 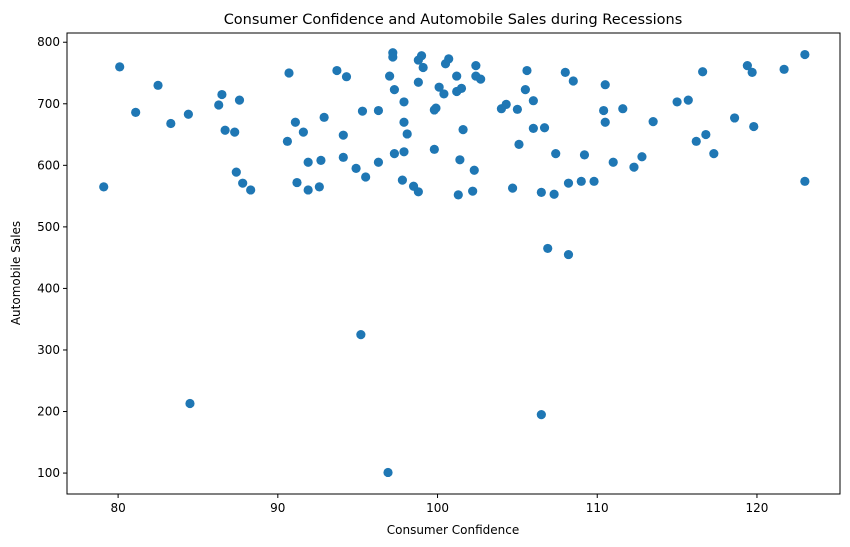 I want to click on x-axis-ticks: 80 90 100 110 120, so click(x=439, y=504).